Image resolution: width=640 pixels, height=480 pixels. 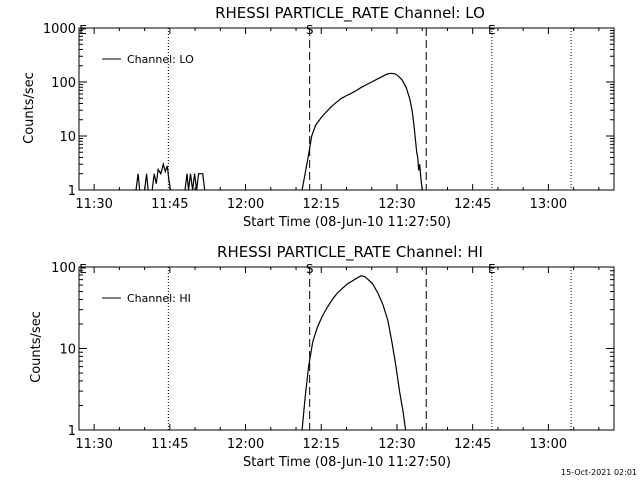 I want to click on chart-title: RHESSI PARTICLE_RATE Channel: LO, so click(x=350, y=13).